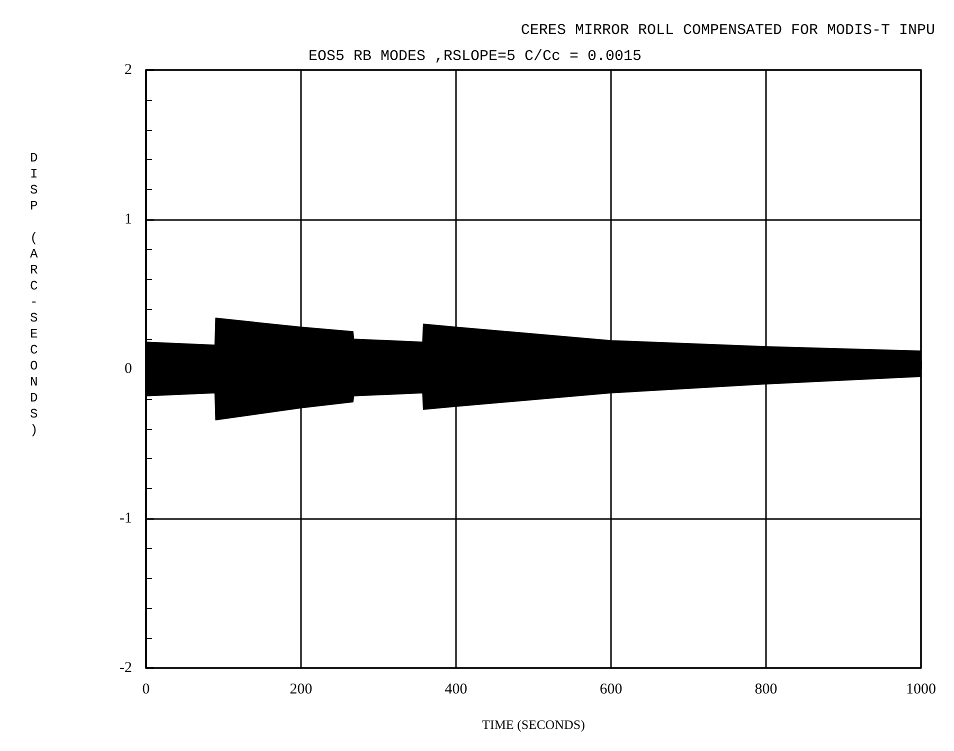  What do you see at coordinates (128, 70) in the screenshot?
I see `y-tick-label: 2` at bounding box center [128, 70].